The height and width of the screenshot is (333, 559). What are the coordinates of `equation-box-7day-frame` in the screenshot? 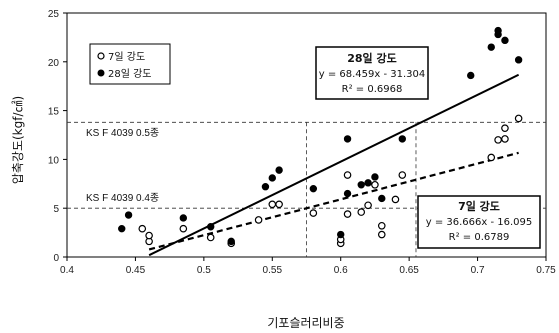 It's located at (479, 222).